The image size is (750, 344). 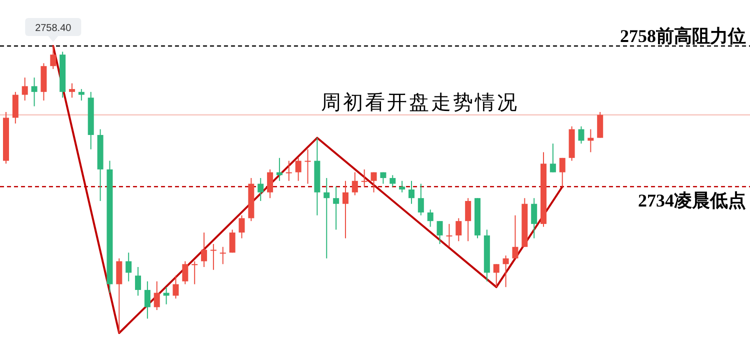 What do you see at coordinates (53, 28) in the screenshot?
I see `annotation: 2758.40` at bounding box center [53, 28].